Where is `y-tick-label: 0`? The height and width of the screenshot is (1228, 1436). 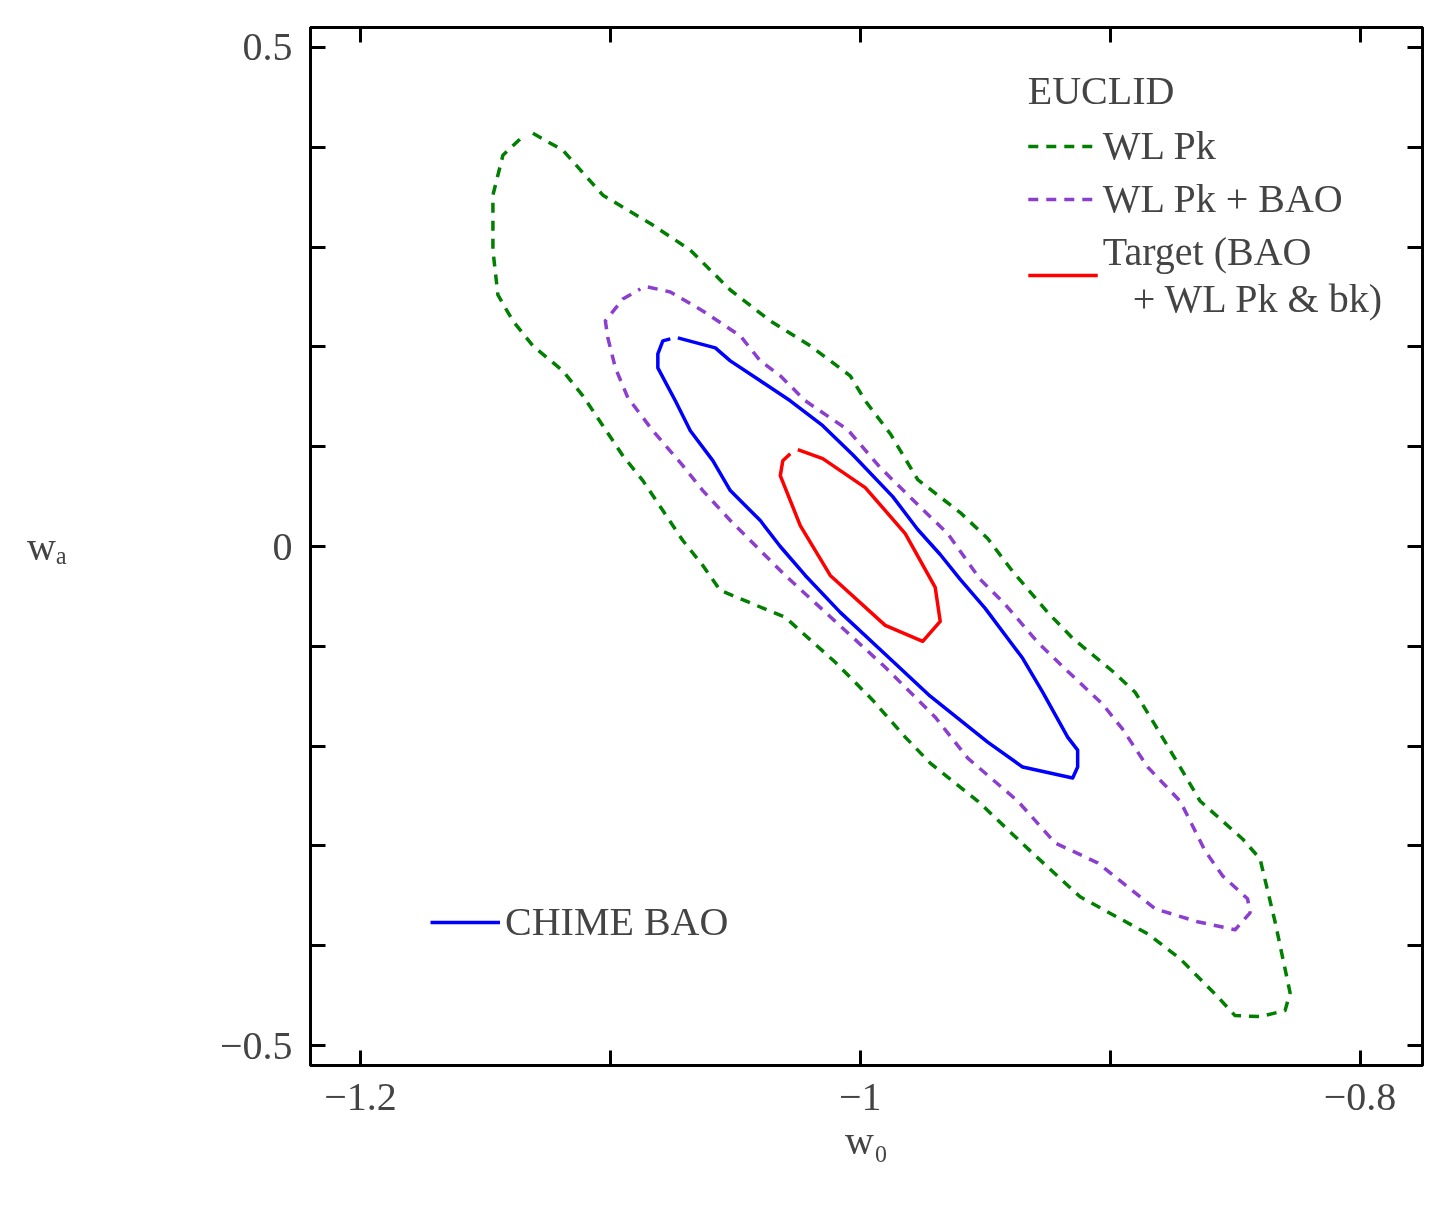 y-tick-label: 0 is located at coordinates (282, 546).